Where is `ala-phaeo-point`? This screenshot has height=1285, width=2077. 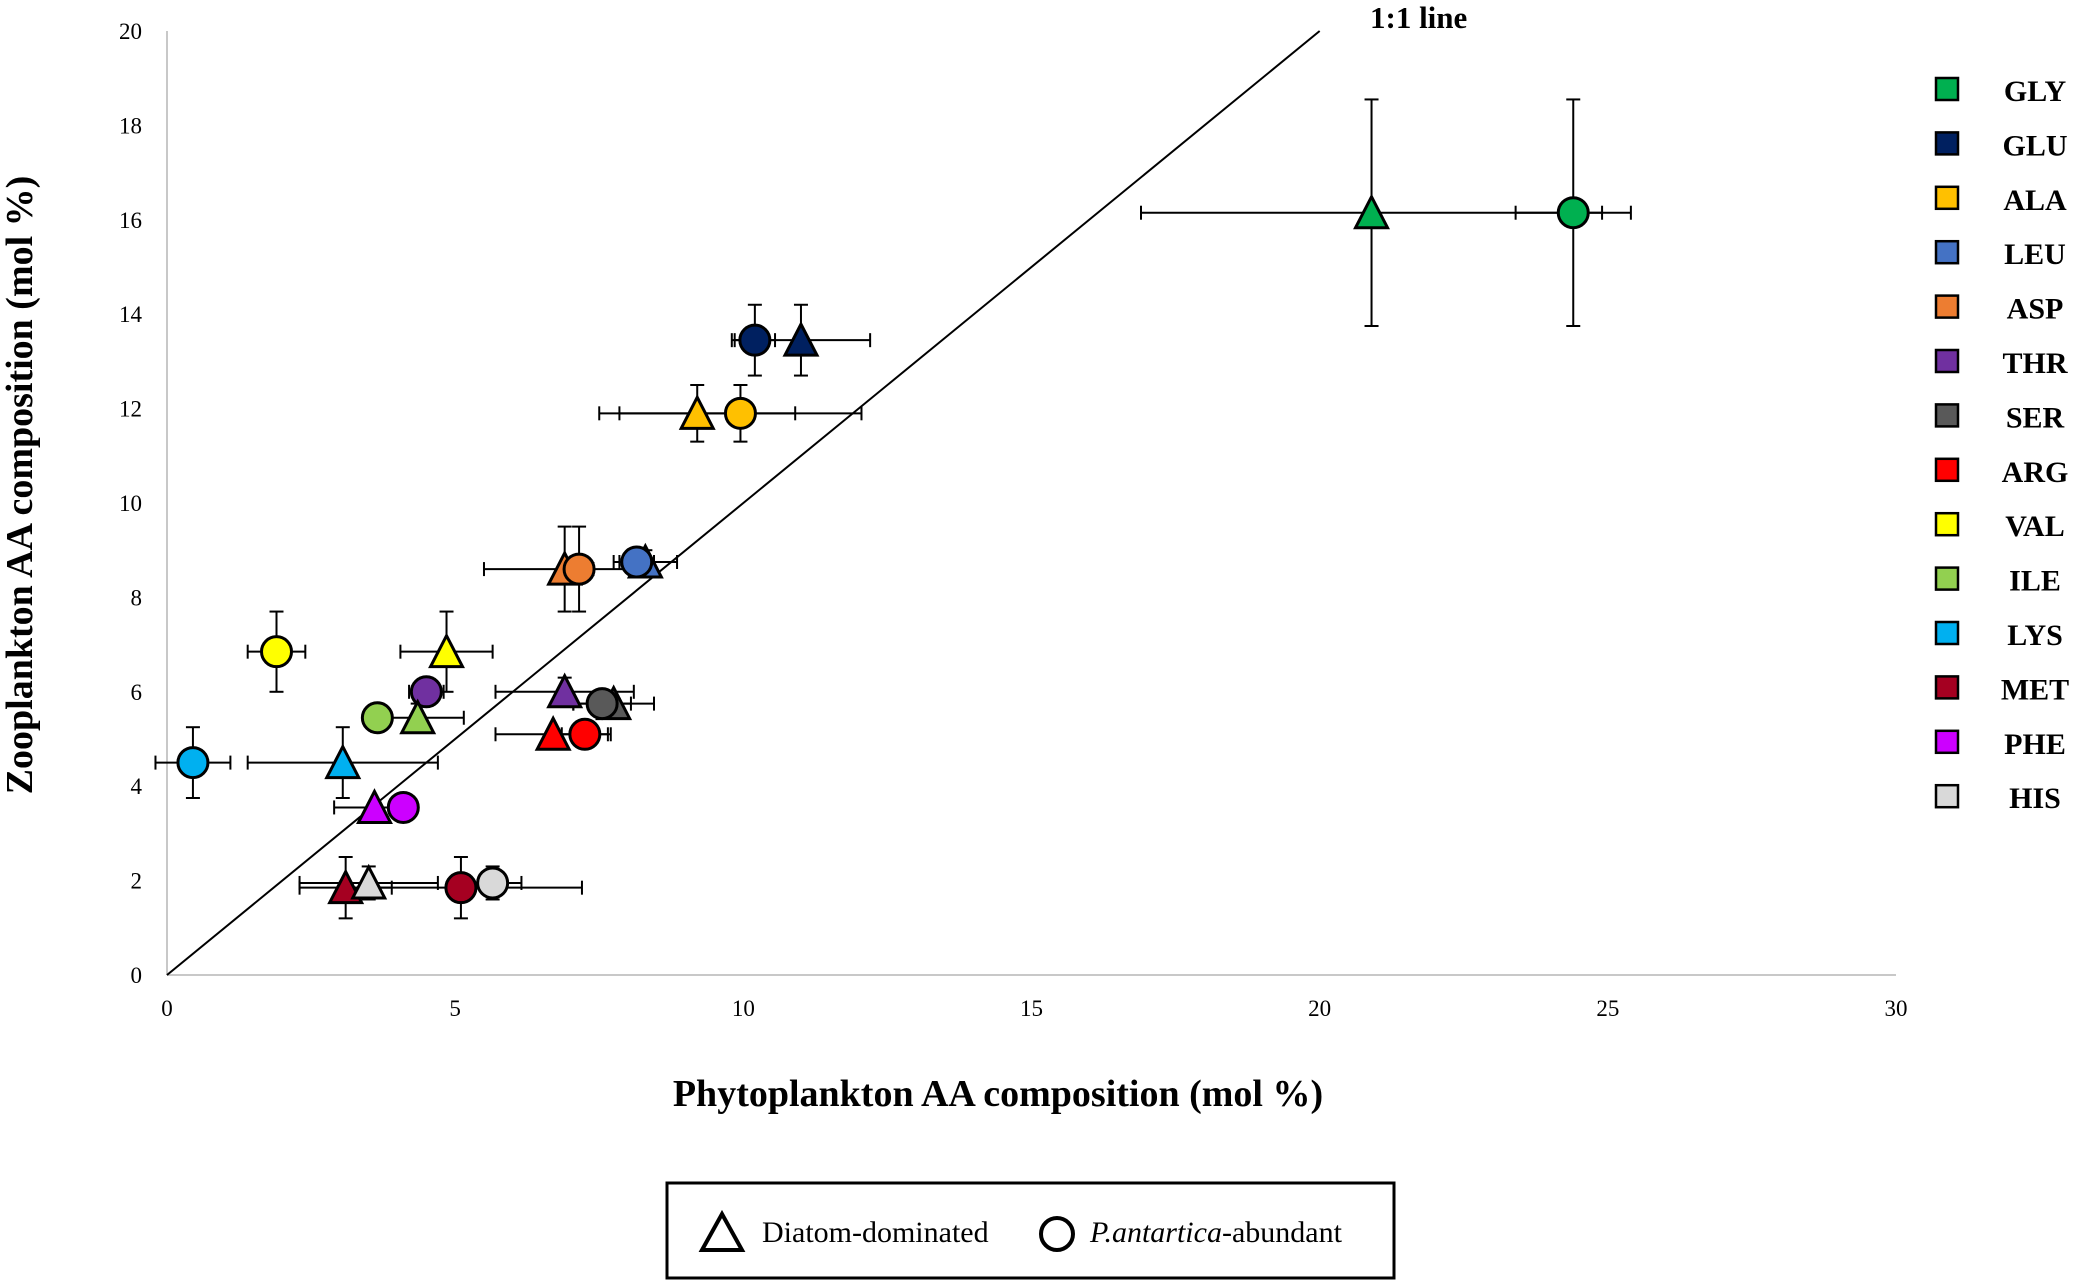 ala-phaeo-point is located at coordinates (740, 413).